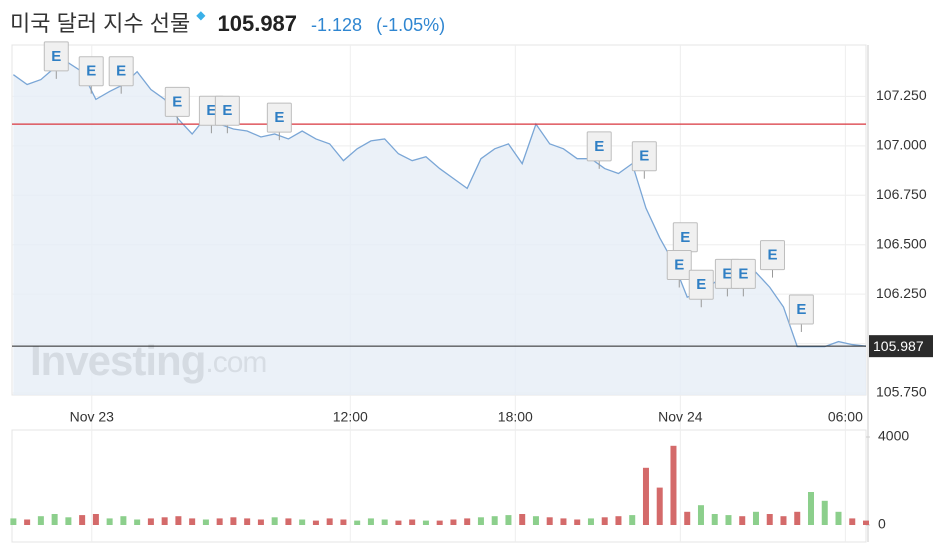  I want to click on y-tick-label: 106.250, so click(901, 293).